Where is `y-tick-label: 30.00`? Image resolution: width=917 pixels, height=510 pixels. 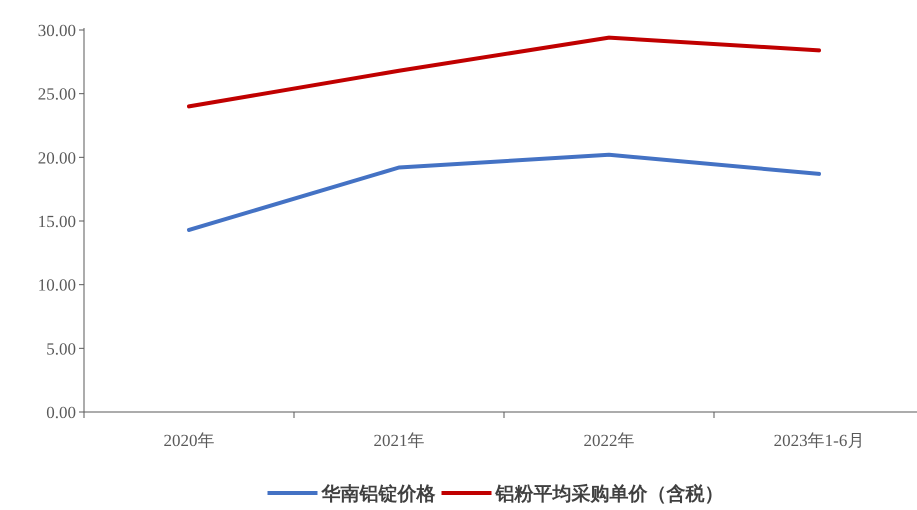
y-tick-label: 30.00 is located at coordinates (57, 30).